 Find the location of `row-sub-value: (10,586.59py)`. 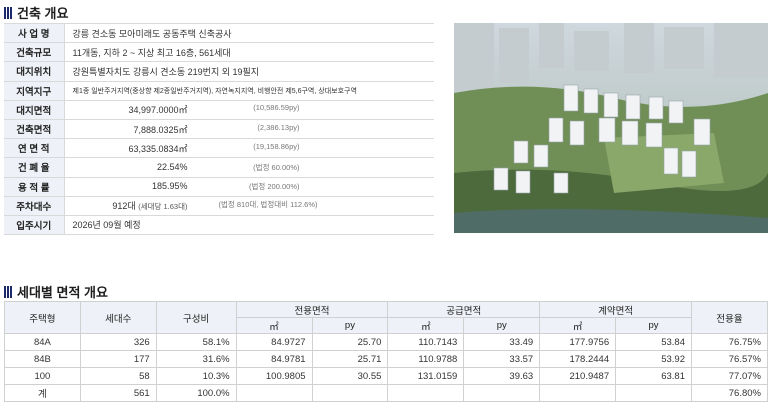

row-sub-value: (10,586.59py) is located at coordinates (276, 108).